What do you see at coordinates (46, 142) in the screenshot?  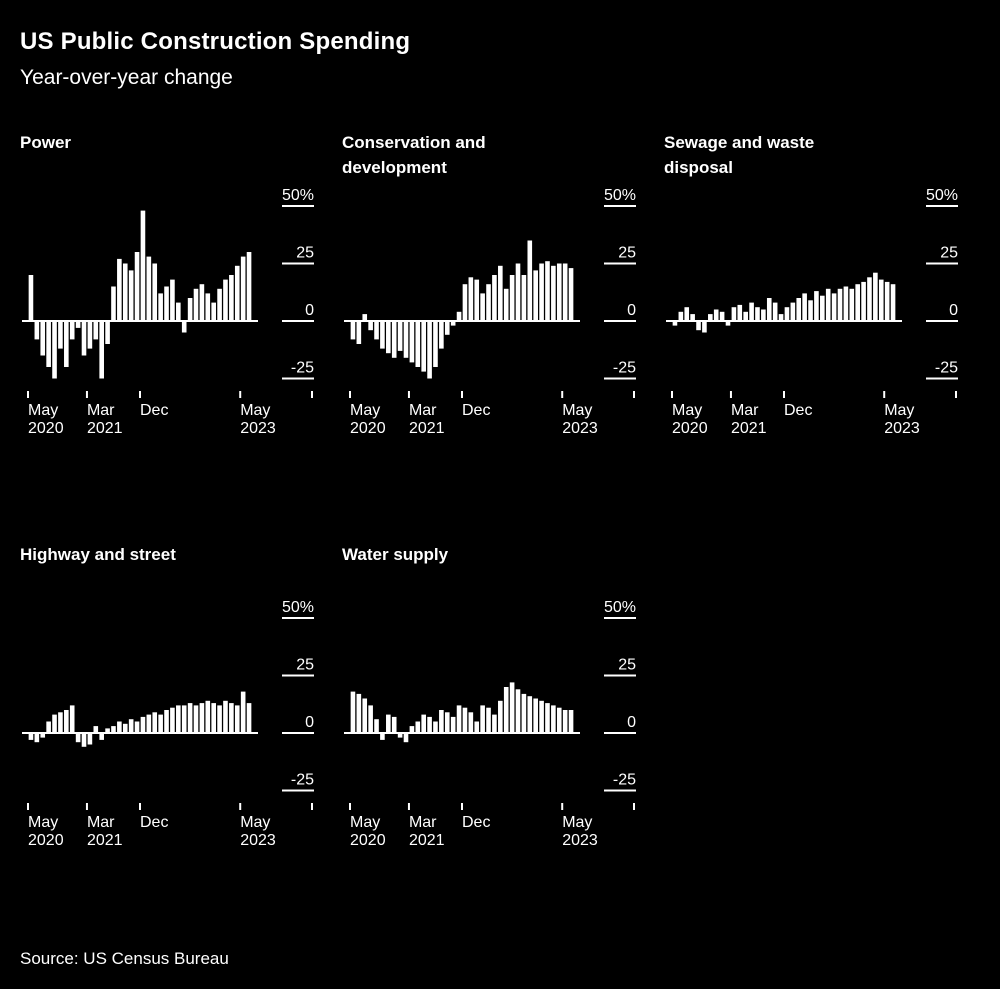 I see `chart-title-power: Power` at bounding box center [46, 142].